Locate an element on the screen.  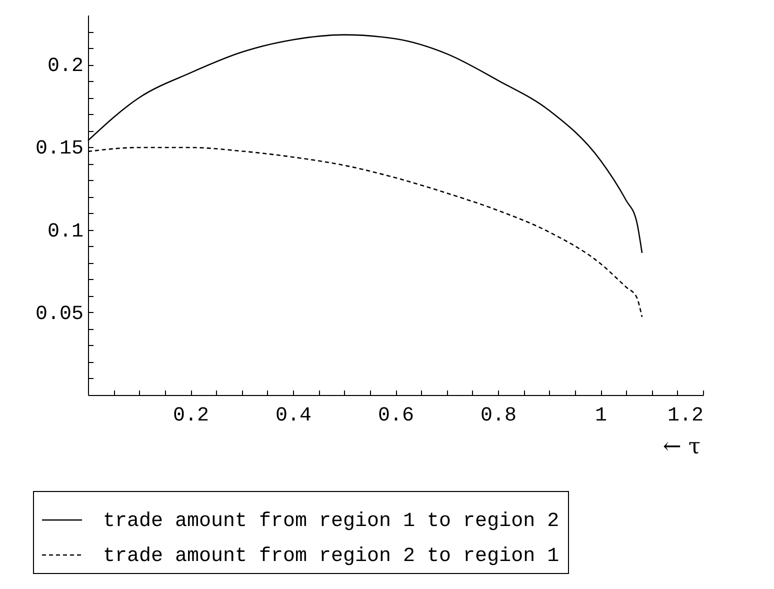
legend-label: trade amount from region 2 to region 1 is located at coordinates (331, 556).